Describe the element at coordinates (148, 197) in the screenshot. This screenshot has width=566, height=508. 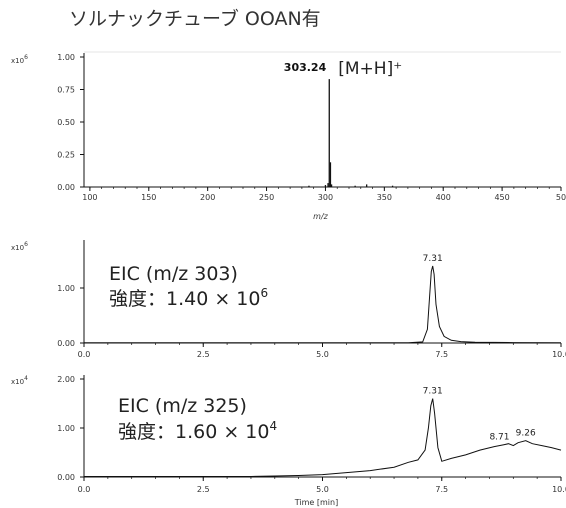
I see `x-tick-label: 150` at that location.